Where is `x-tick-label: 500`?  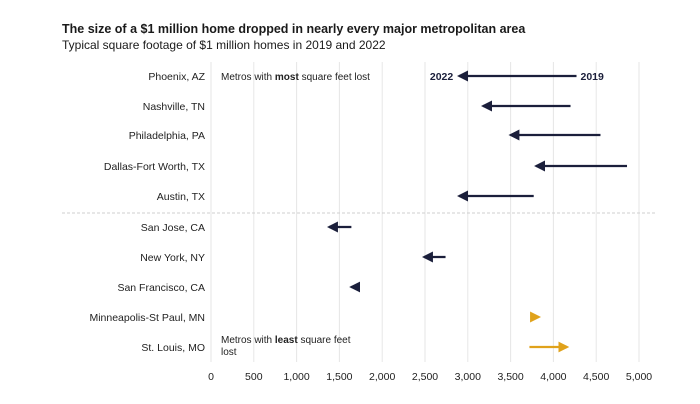
x-tick-label: 500 is located at coordinates (254, 377).